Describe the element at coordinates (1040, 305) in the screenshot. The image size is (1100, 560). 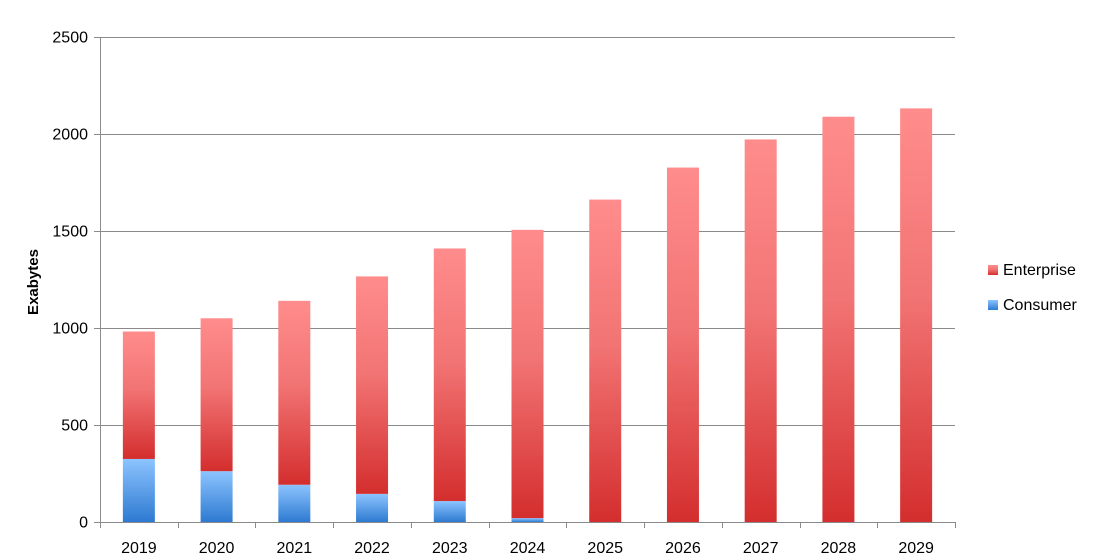
I see `legend-label-consumer: Consumer` at that location.